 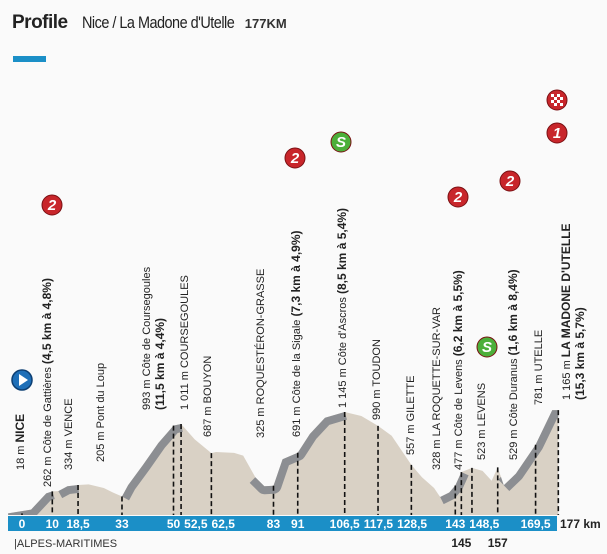 What do you see at coordinates (580, 524) in the screenshot?
I see `axis-end-label: 177 km` at bounding box center [580, 524].